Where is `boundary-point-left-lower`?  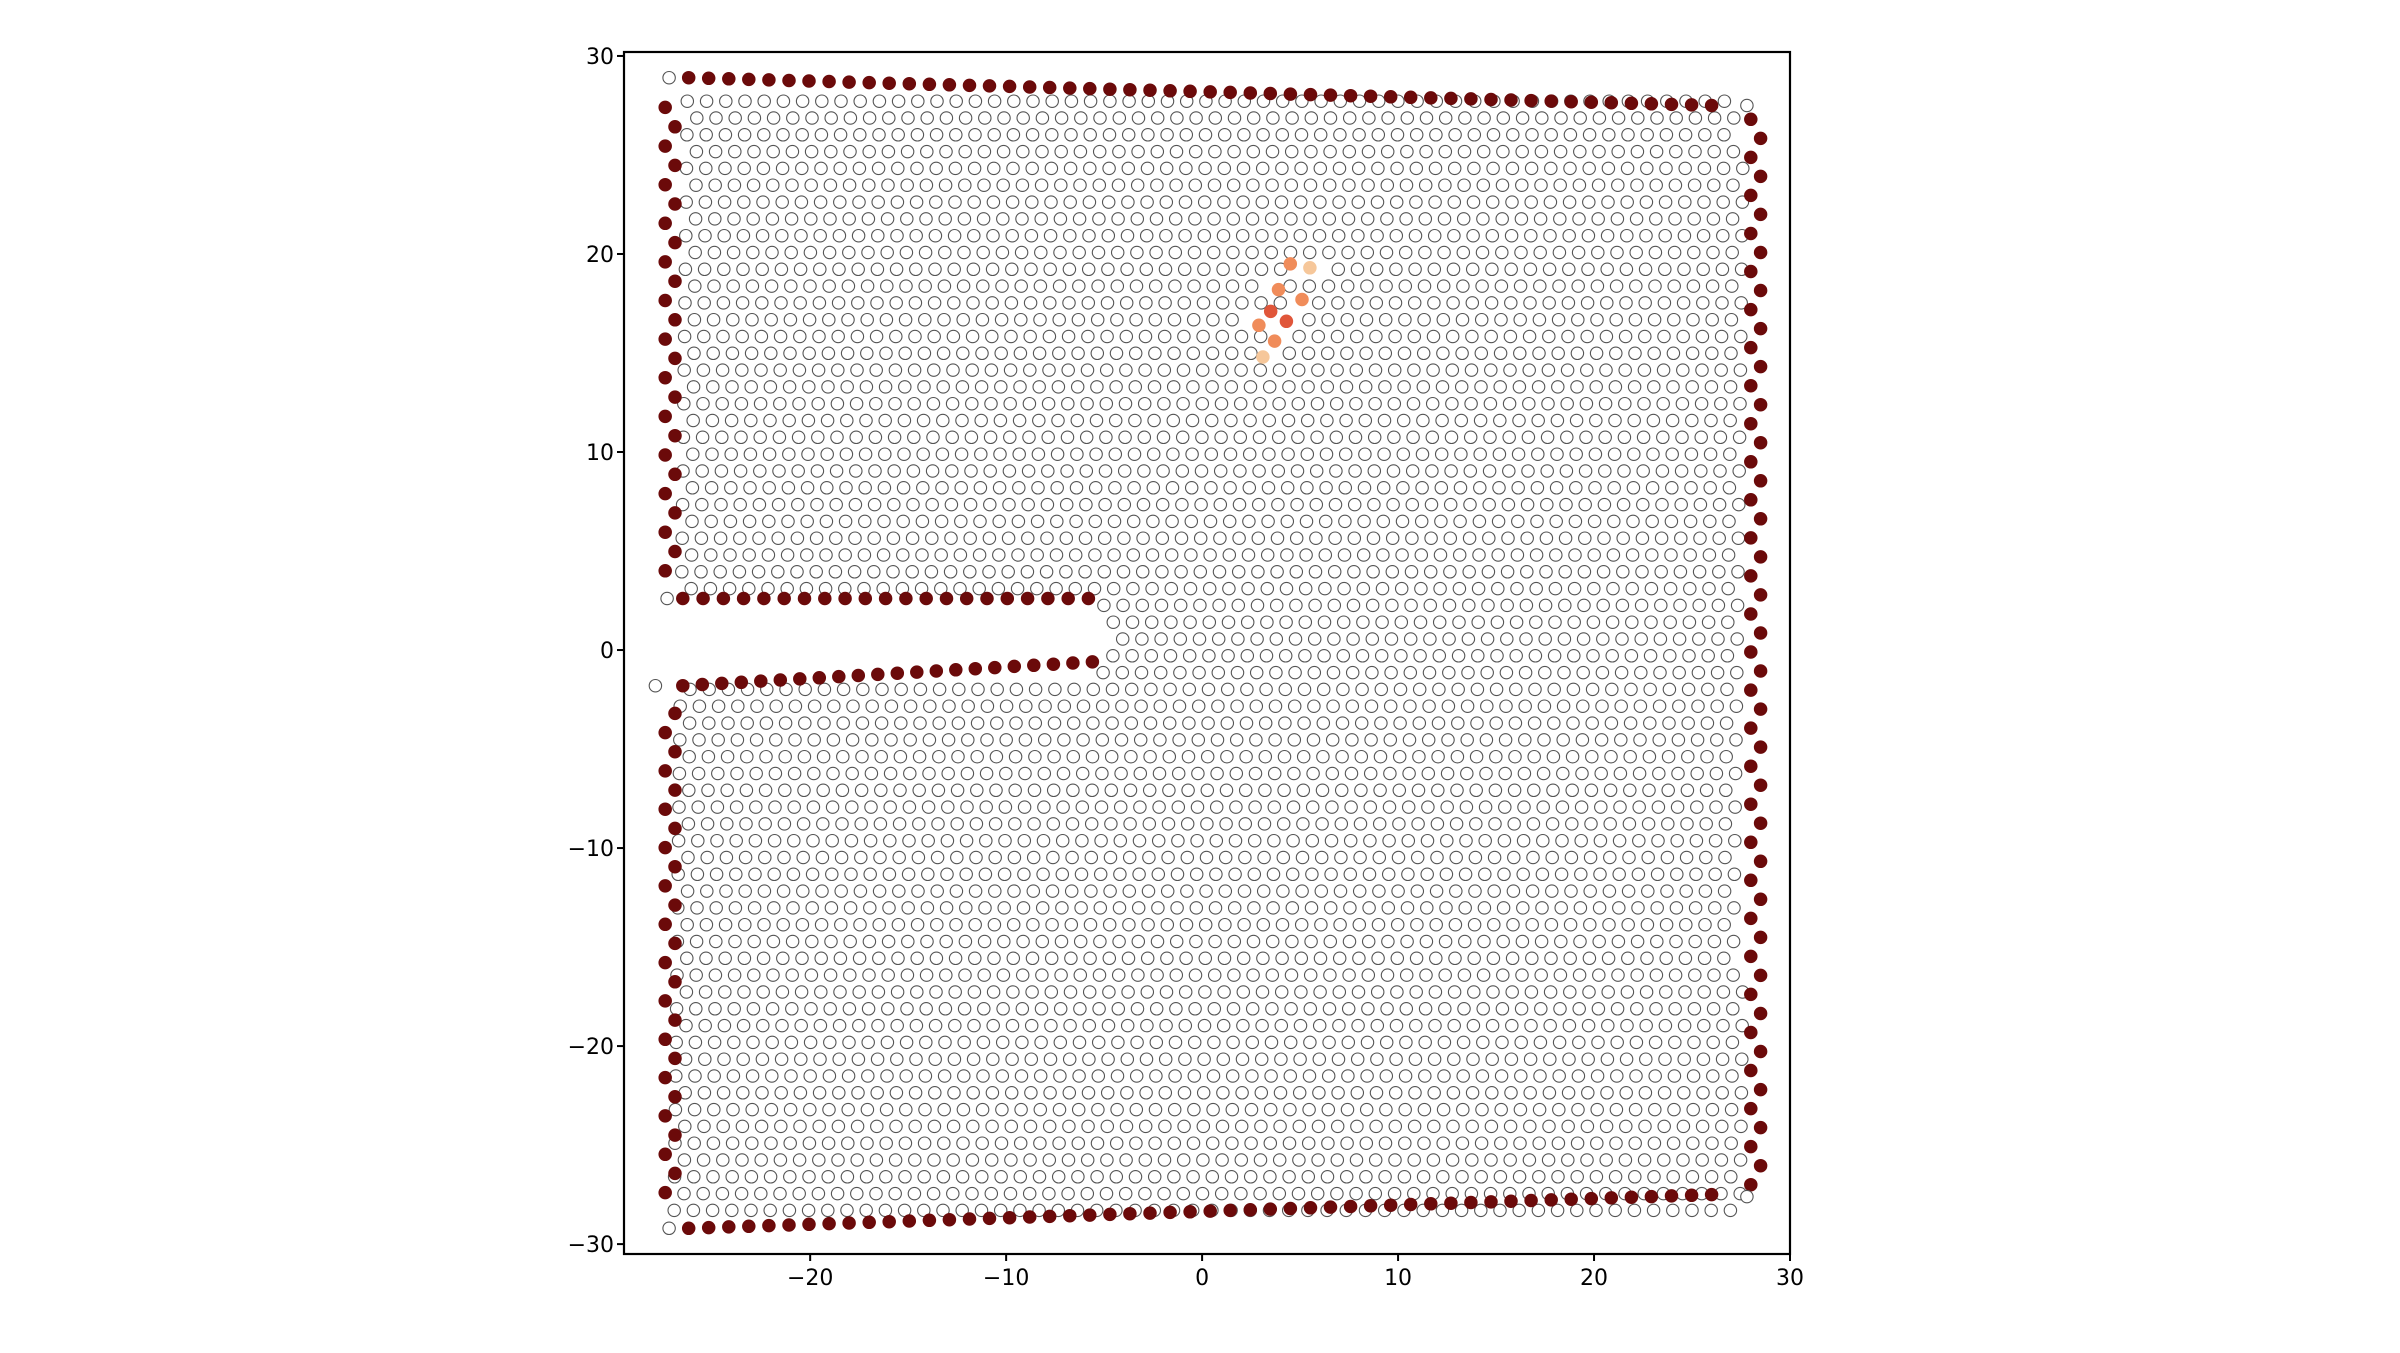 boundary-point-left-lower is located at coordinates (665, 924).